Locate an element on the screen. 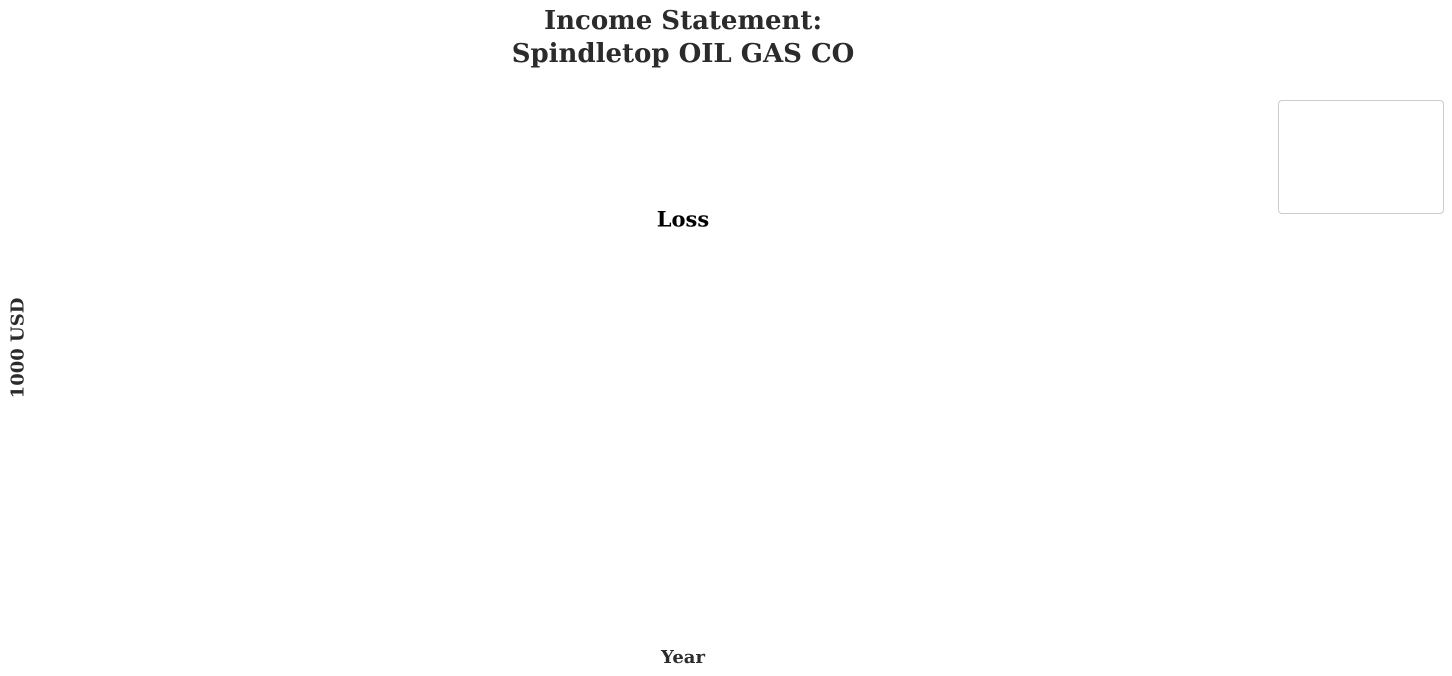 This screenshot has width=1452, height=676. x-axis-label: Year is located at coordinates (683, 657).